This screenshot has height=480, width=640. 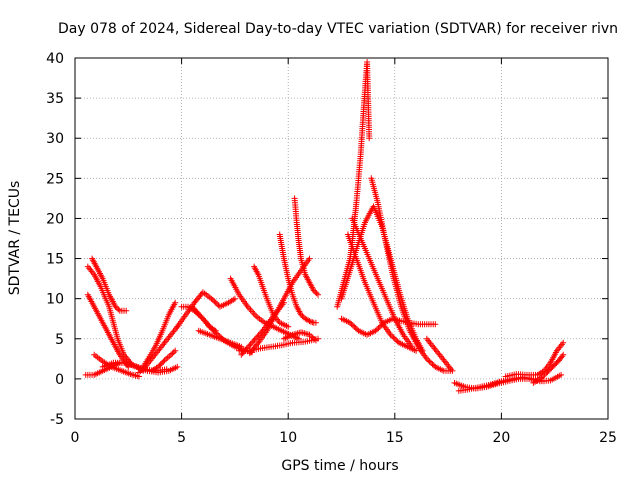 What do you see at coordinates (339, 466) in the screenshot?
I see `x-axis-label: GPS time / hours` at bounding box center [339, 466].